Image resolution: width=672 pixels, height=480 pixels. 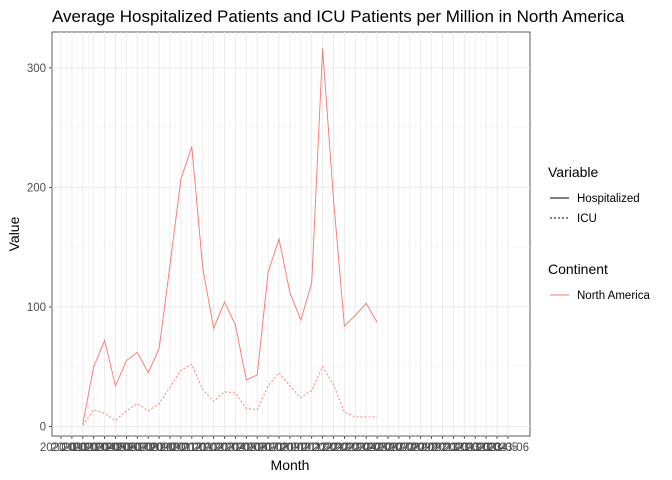 What do you see at coordinates (344, 448) in the screenshot?
I see `x-tick-label: 2022-03` at bounding box center [344, 448].